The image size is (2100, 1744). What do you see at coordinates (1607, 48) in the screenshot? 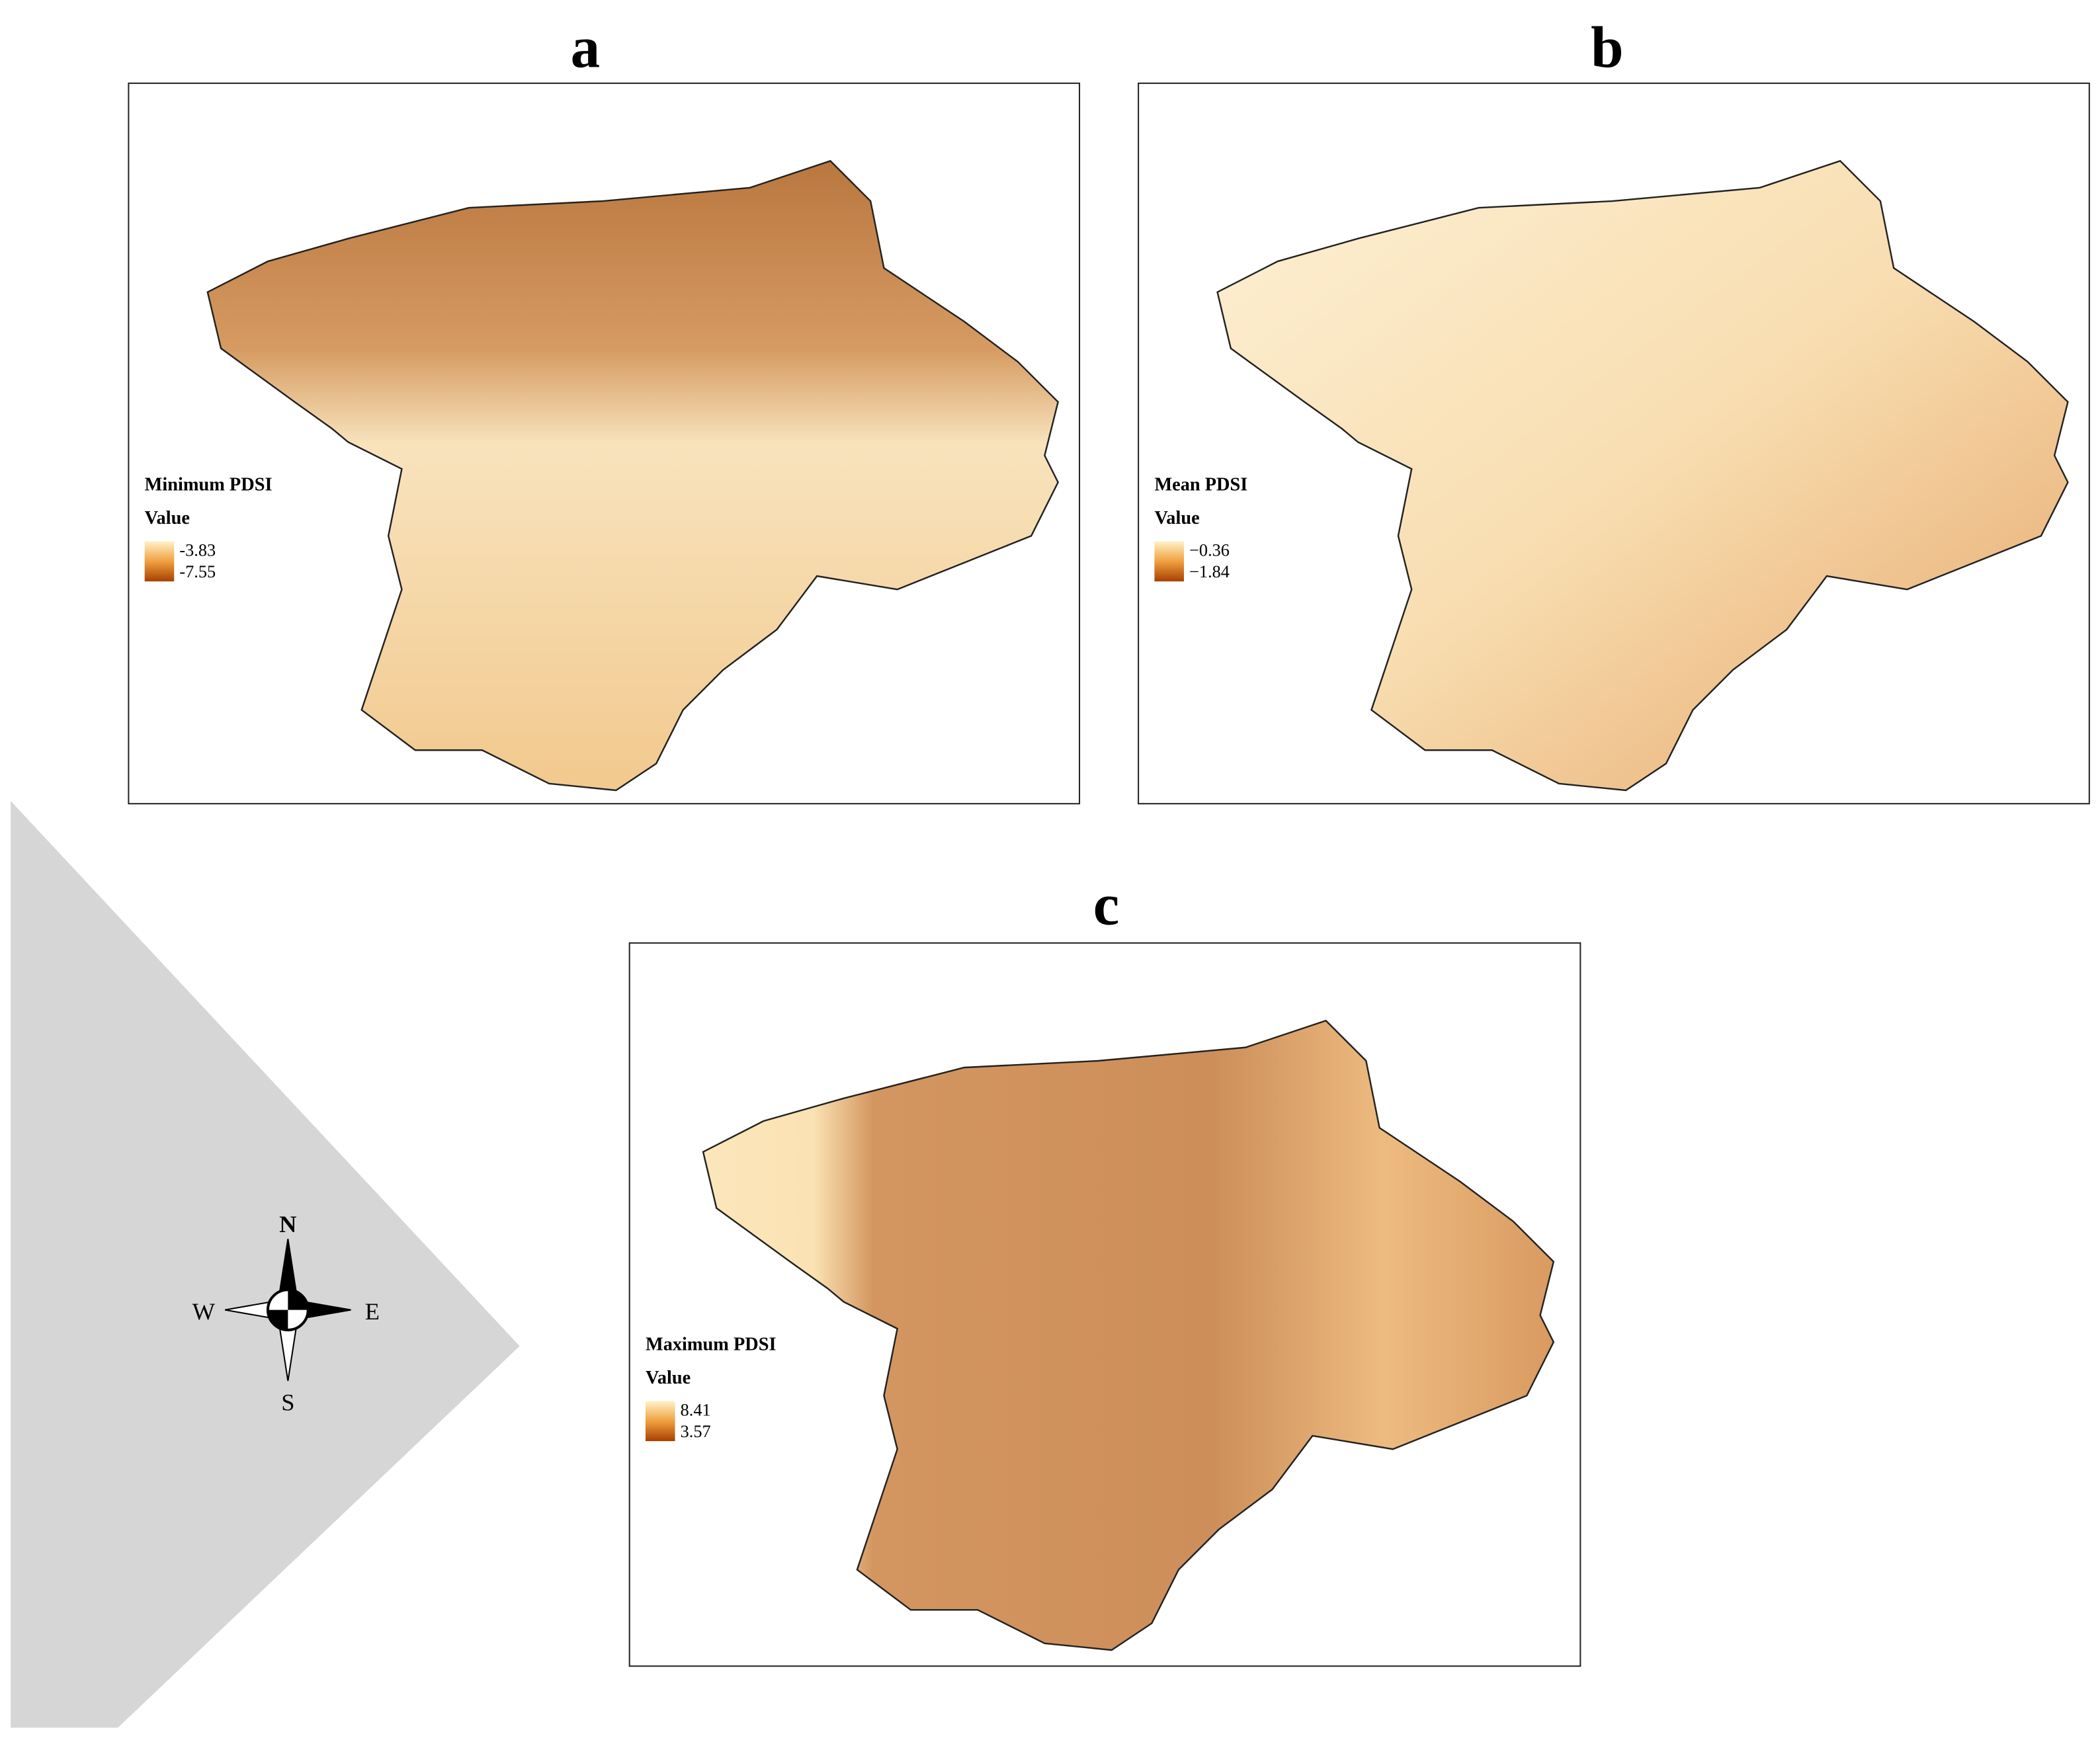
I see `panel-label: b` at bounding box center [1607, 48].